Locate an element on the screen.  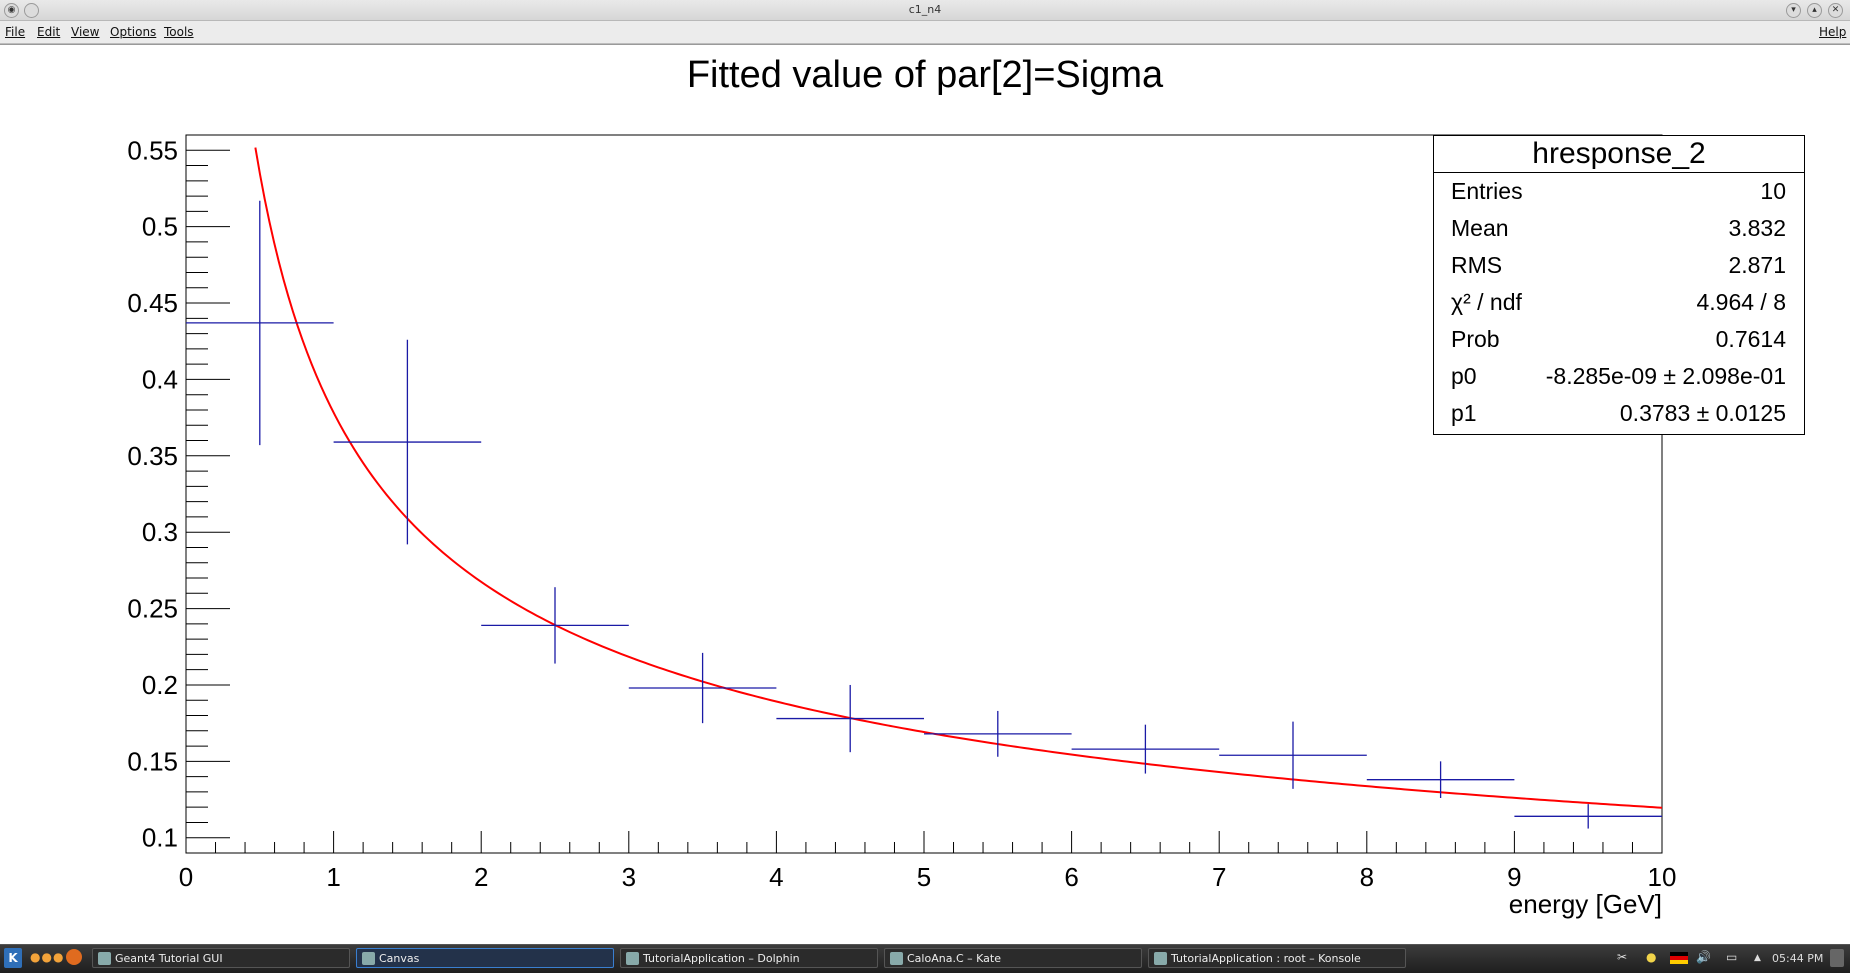
taskbar-item: CaloAna.C – Kate is located at coordinates (1013, 958).